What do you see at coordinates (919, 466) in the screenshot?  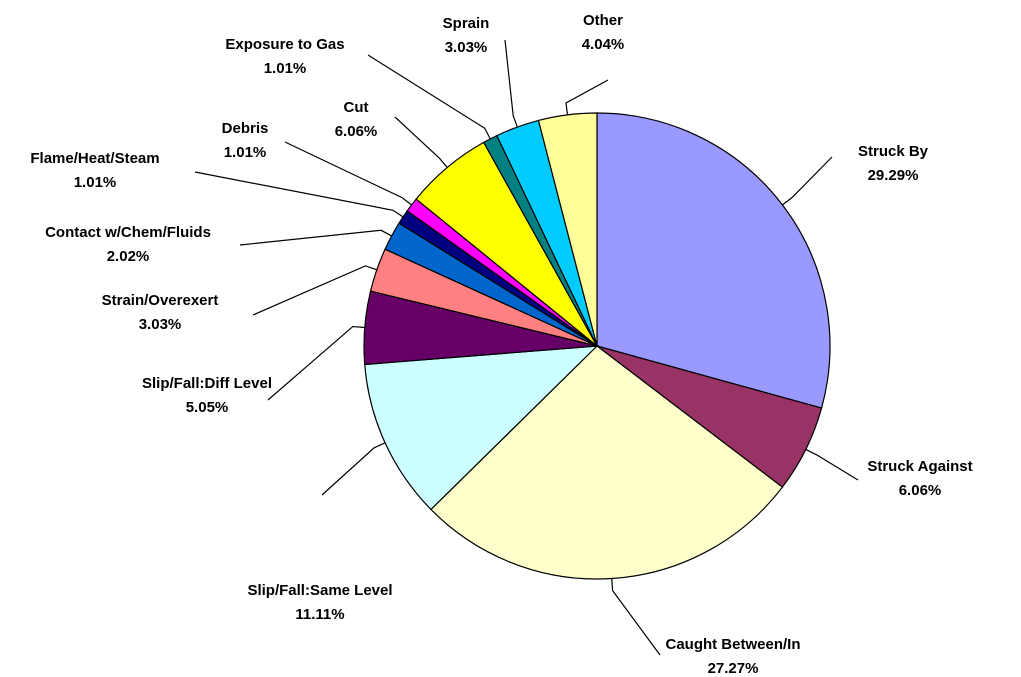 I see `slice-label: Struck Against` at bounding box center [919, 466].